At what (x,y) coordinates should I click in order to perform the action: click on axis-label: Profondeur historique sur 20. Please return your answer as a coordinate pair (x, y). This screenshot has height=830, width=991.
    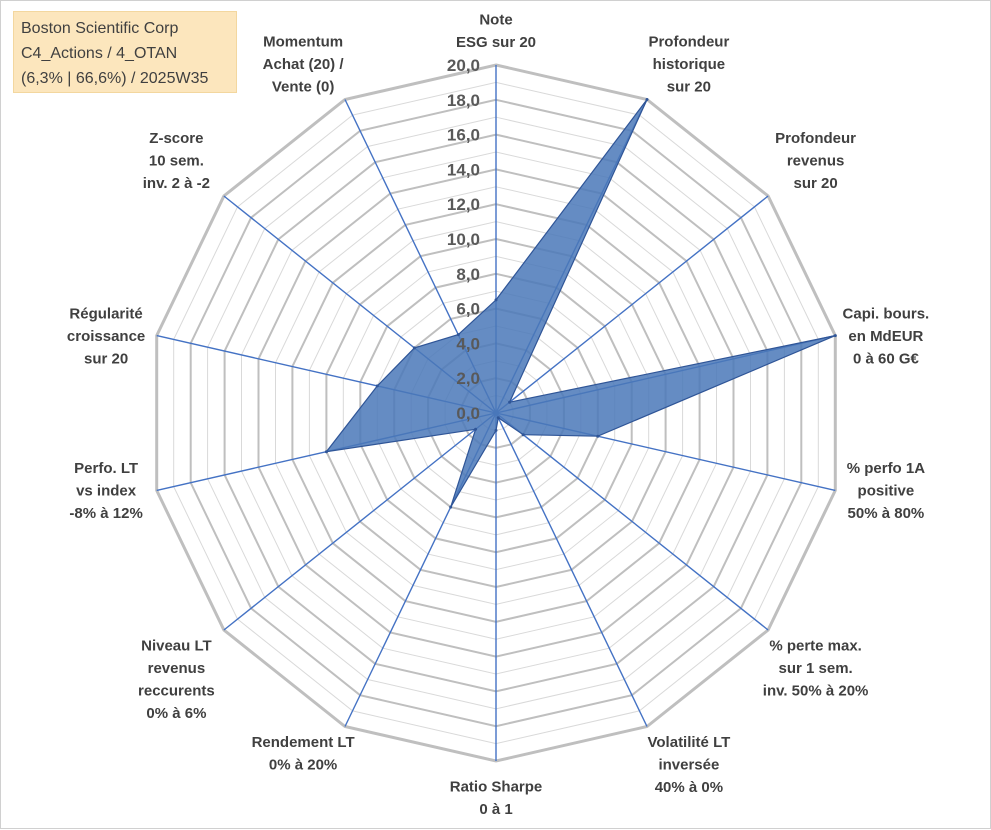
    Looking at the image, I should click on (688, 65).